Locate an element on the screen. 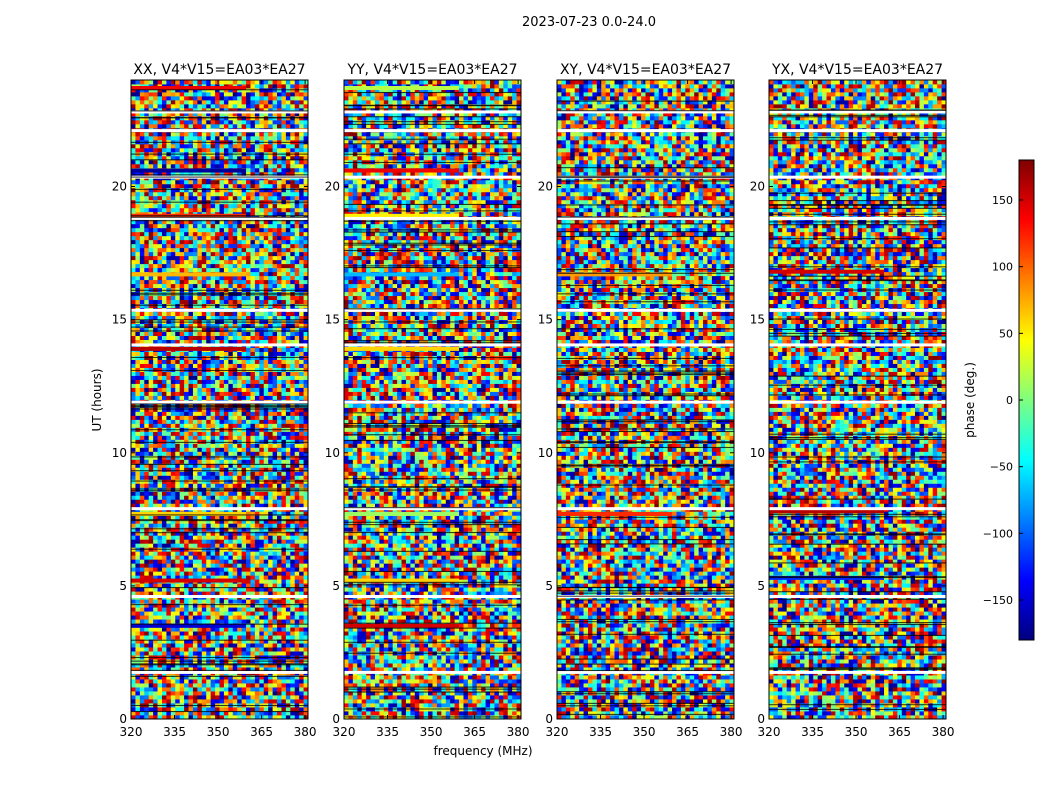 The image size is (1050, 800). x-axis-label: frequency (MHz) is located at coordinates (482, 751).